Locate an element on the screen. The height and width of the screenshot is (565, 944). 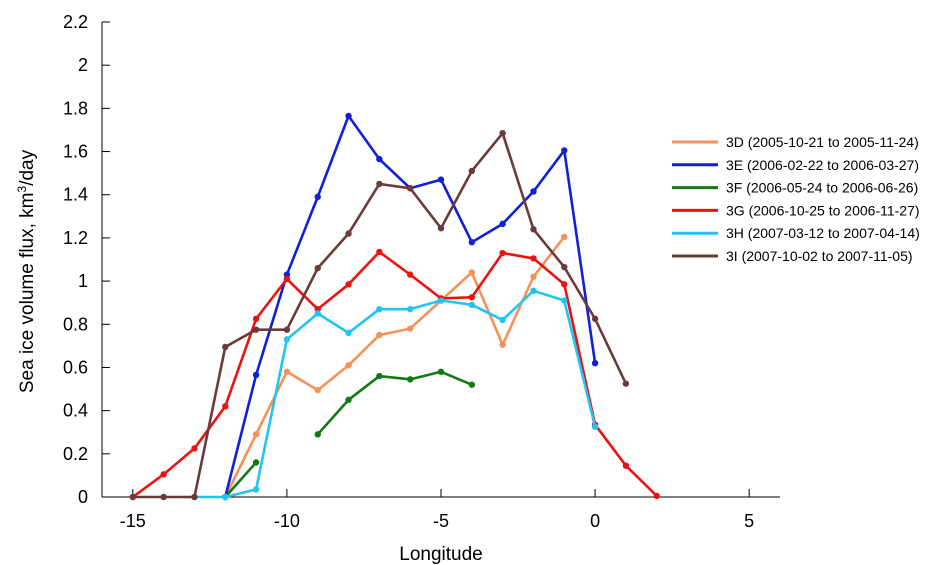
y-tick-label: 1.4 is located at coordinates (75, 195).